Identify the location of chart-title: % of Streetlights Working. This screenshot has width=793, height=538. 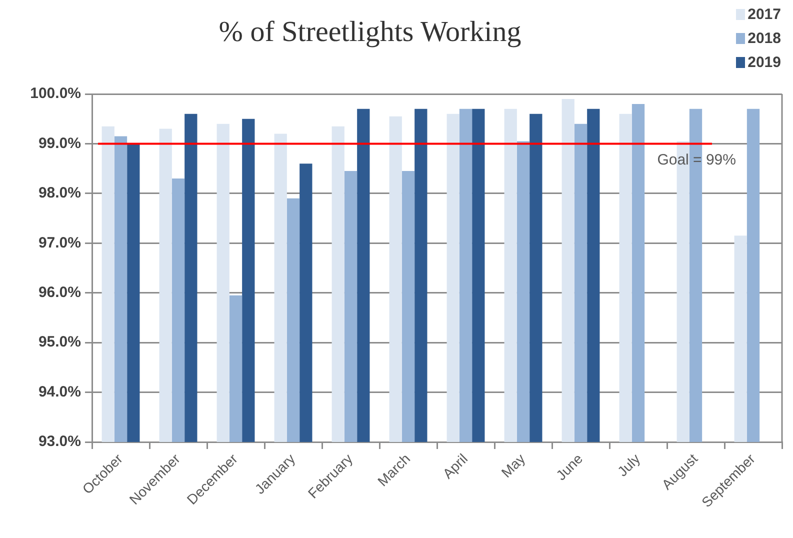
(370, 32).